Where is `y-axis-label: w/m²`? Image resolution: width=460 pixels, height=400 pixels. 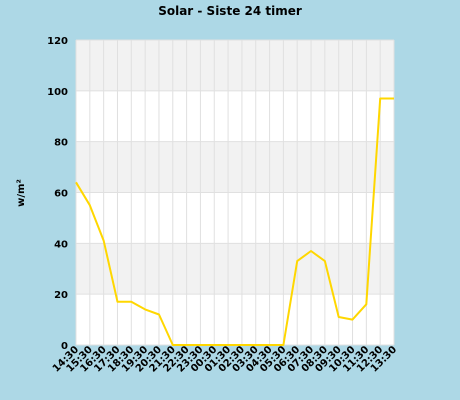 y-axis-label: w/m² is located at coordinates (21, 193).